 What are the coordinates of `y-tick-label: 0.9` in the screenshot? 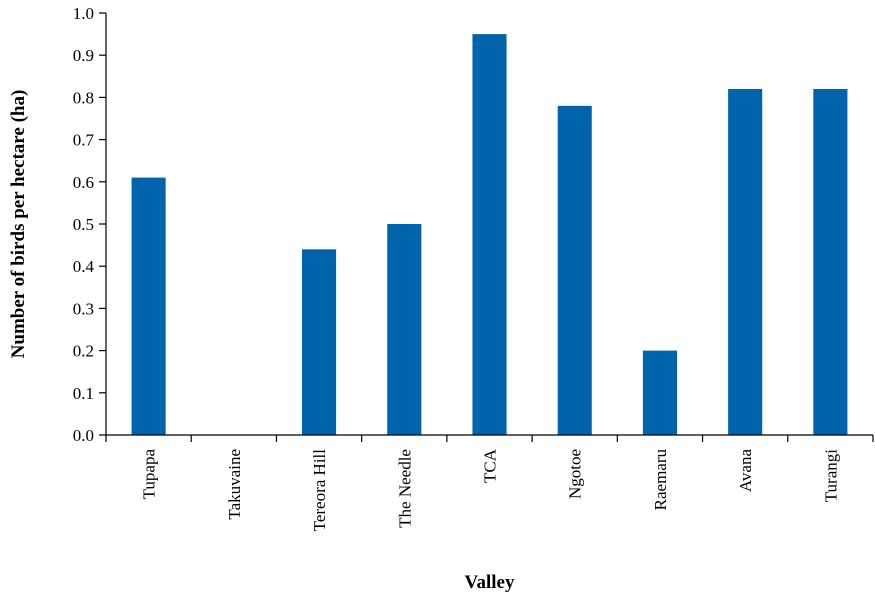 It's located at (83, 55).